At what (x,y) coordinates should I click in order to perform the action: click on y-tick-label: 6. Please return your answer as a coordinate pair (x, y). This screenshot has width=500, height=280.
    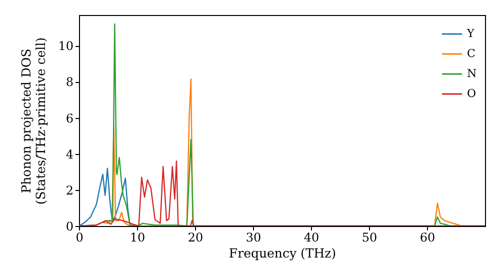
    Looking at the image, I should click on (70, 118).